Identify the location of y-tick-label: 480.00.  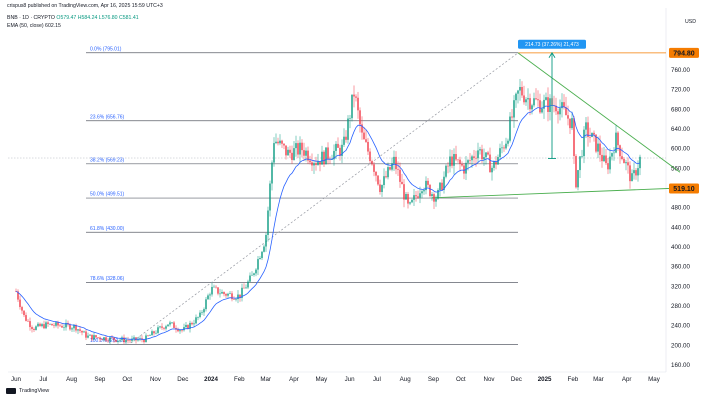
(680, 208).